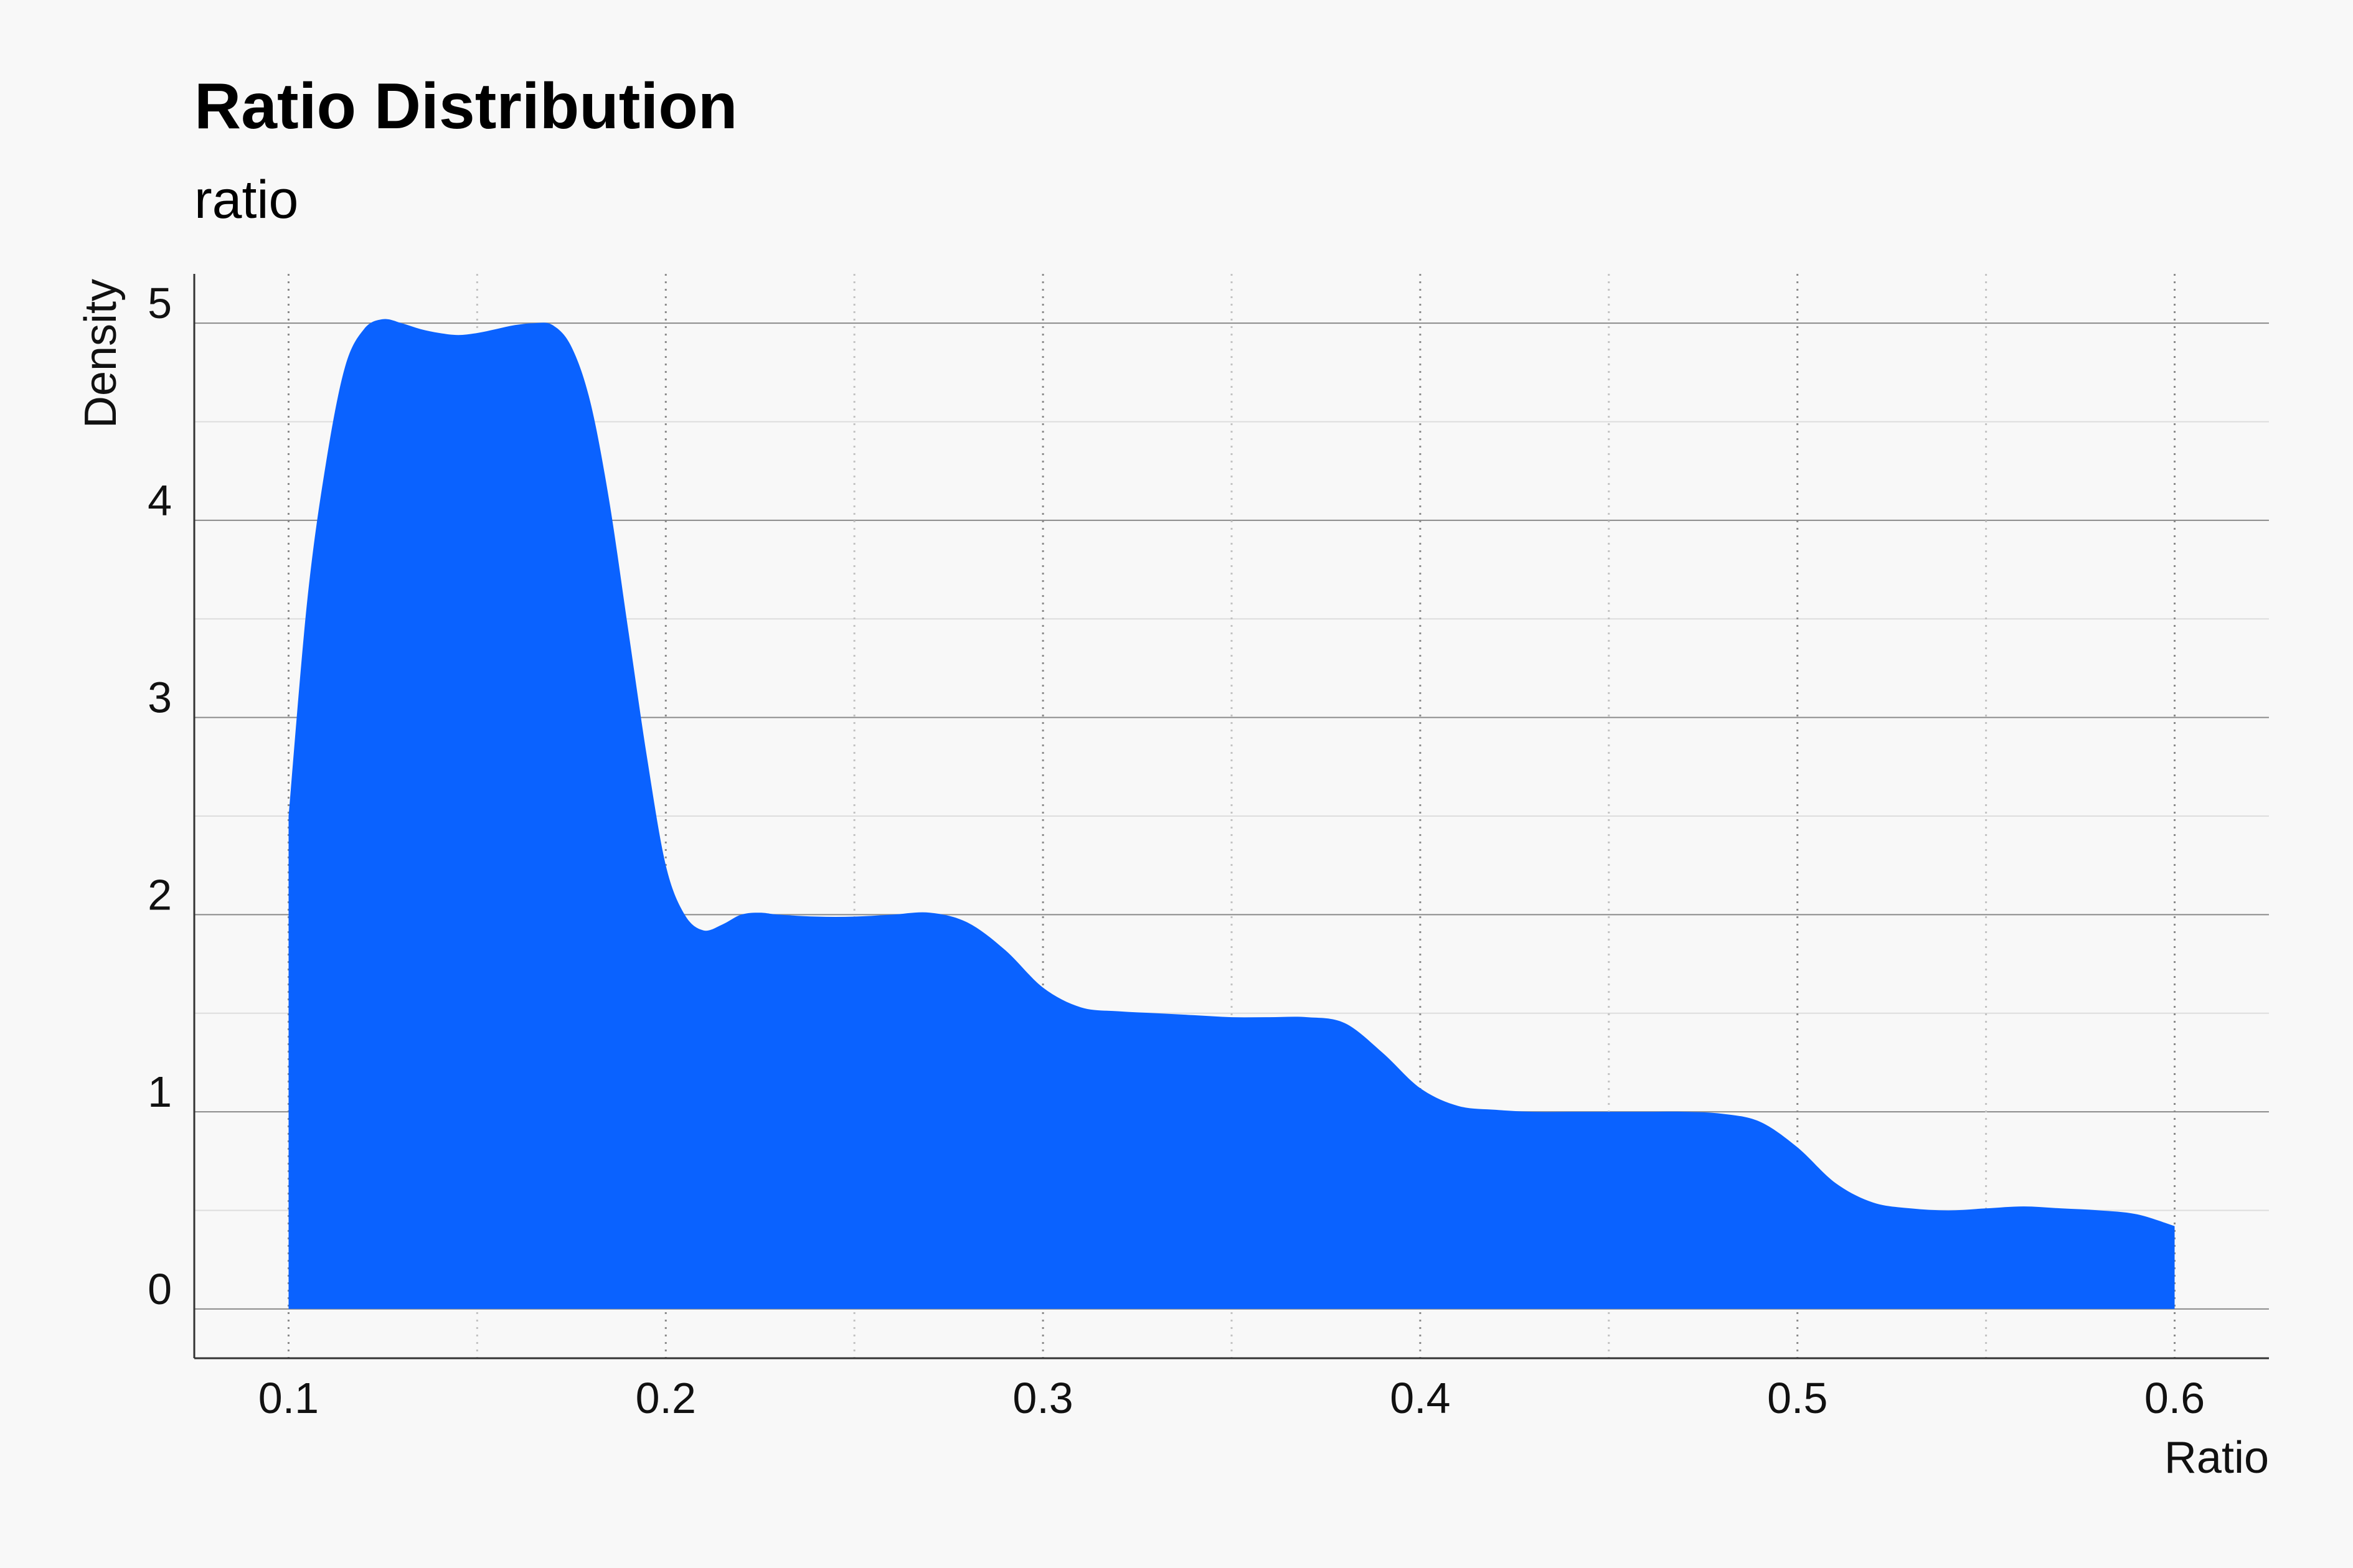  Describe the element at coordinates (666, 1398) in the screenshot. I see `x-tick-label: 0.2` at that location.